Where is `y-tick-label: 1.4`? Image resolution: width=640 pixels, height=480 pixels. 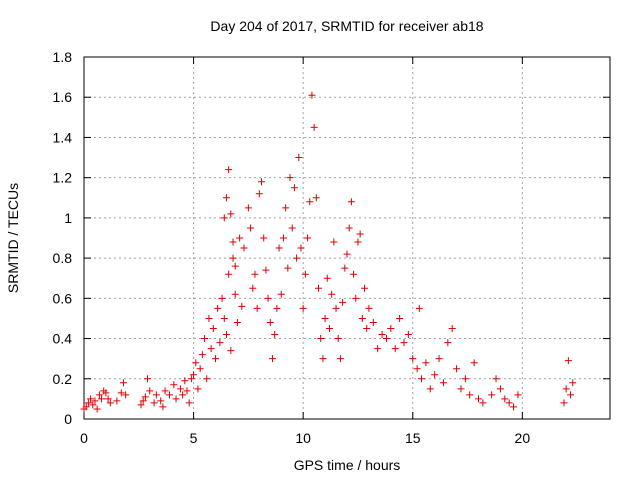
y-tick-label: 1.4 is located at coordinates (63, 137).